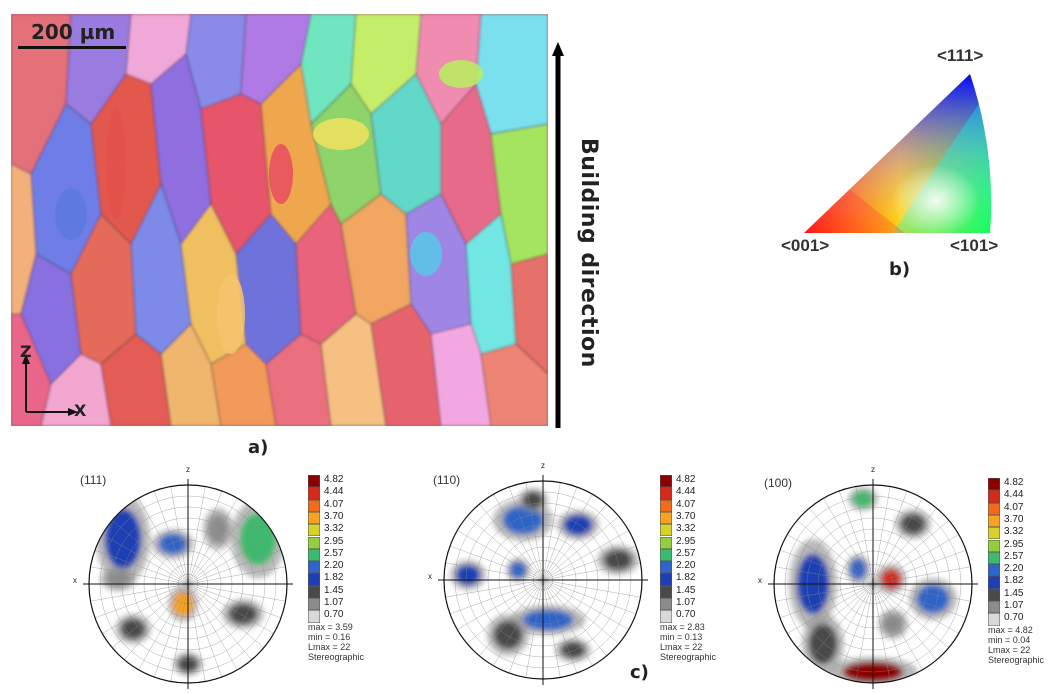 This screenshot has height=693, width=1059. Describe the element at coordinates (682, 627) in the screenshot. I see `pf-stat-max: max = 2.83` at that location.